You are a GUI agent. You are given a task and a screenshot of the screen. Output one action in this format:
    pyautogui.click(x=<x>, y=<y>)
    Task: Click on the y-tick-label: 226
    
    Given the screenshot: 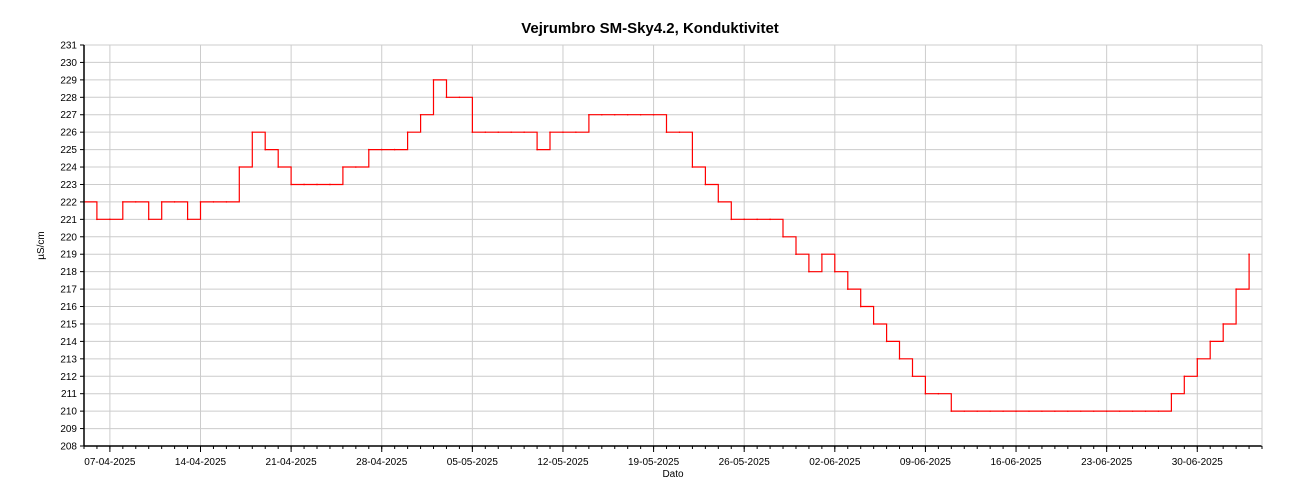 What is the action you would take?
    pyautogui.click(x=68, y=133)
    